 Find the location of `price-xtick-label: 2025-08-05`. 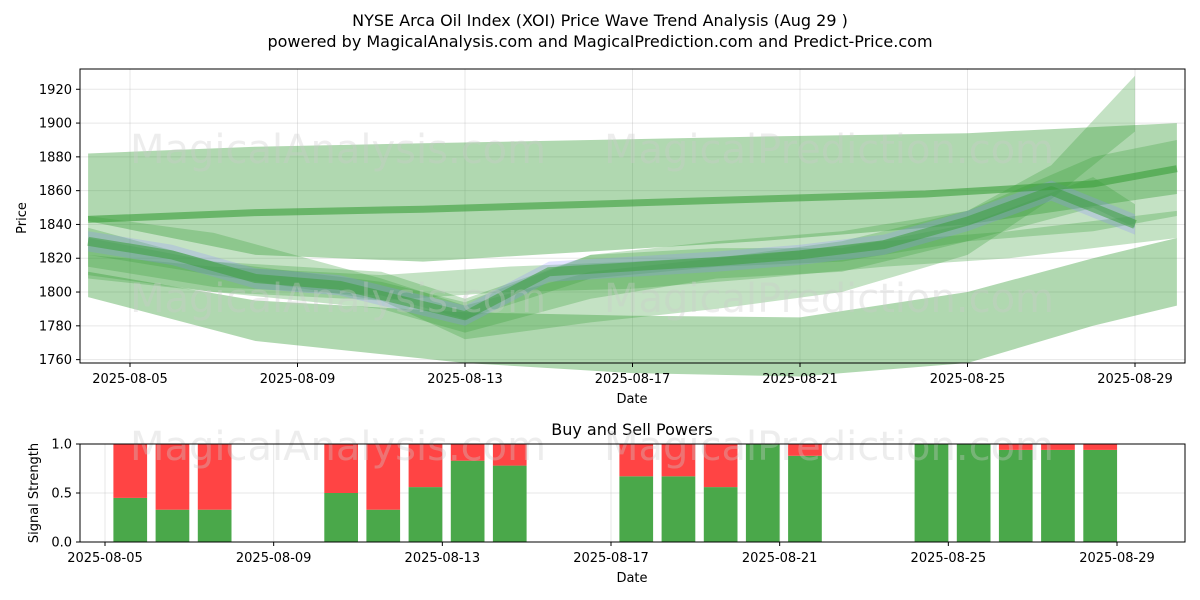

price-xtick-label: 2025-08-05 is located at coordinates (130, 379).